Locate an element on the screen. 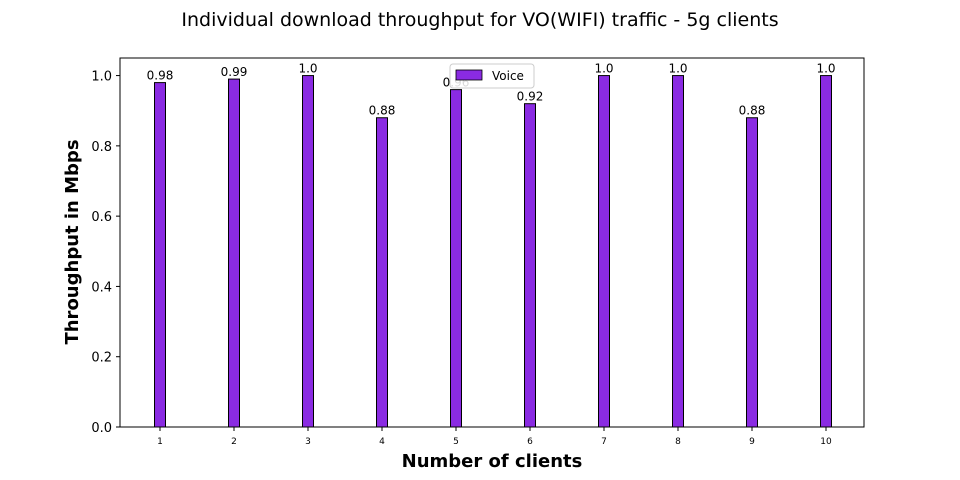  x-axis: 1 2 3 4 5 6 7 8 9 10 is located at coordinates (494, 437).